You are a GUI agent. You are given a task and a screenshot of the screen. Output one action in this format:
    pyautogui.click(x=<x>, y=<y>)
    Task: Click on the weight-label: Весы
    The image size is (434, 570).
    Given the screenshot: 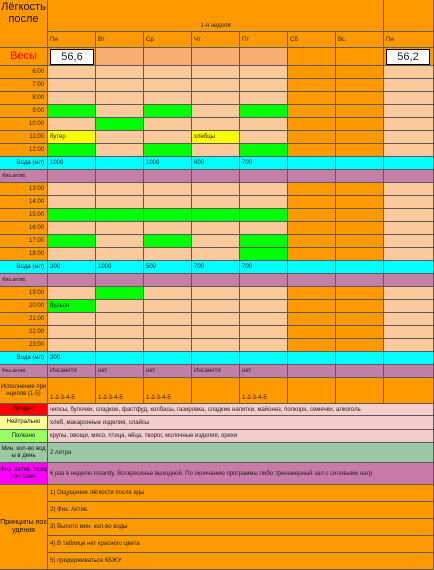 What is the action you would take?
    pyautogui.click(x=24, y=57)
    